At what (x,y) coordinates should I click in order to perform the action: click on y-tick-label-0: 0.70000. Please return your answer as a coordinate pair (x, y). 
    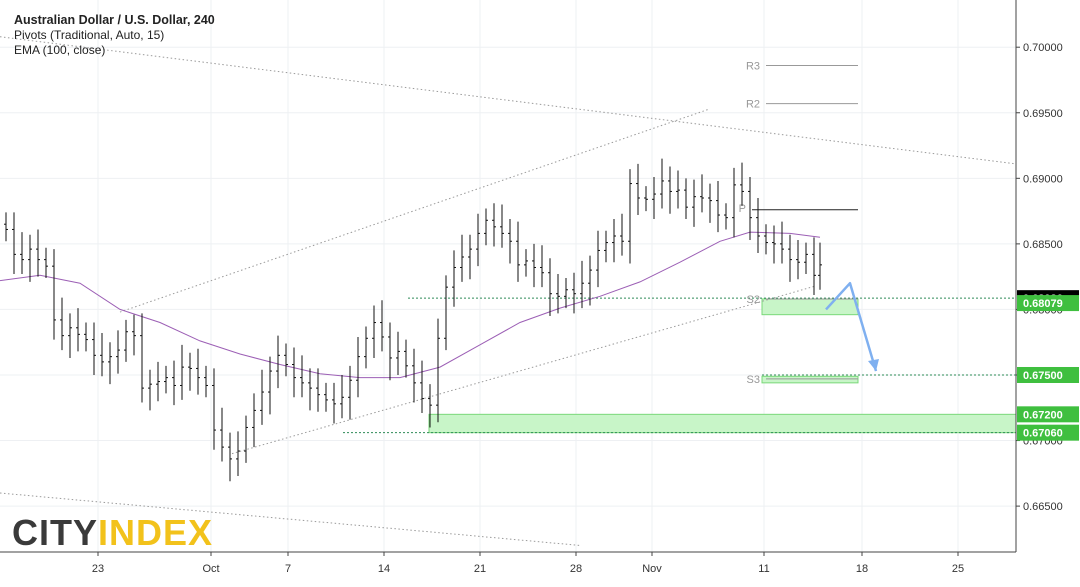
    Looking at the image, I should click on (1043, 48).